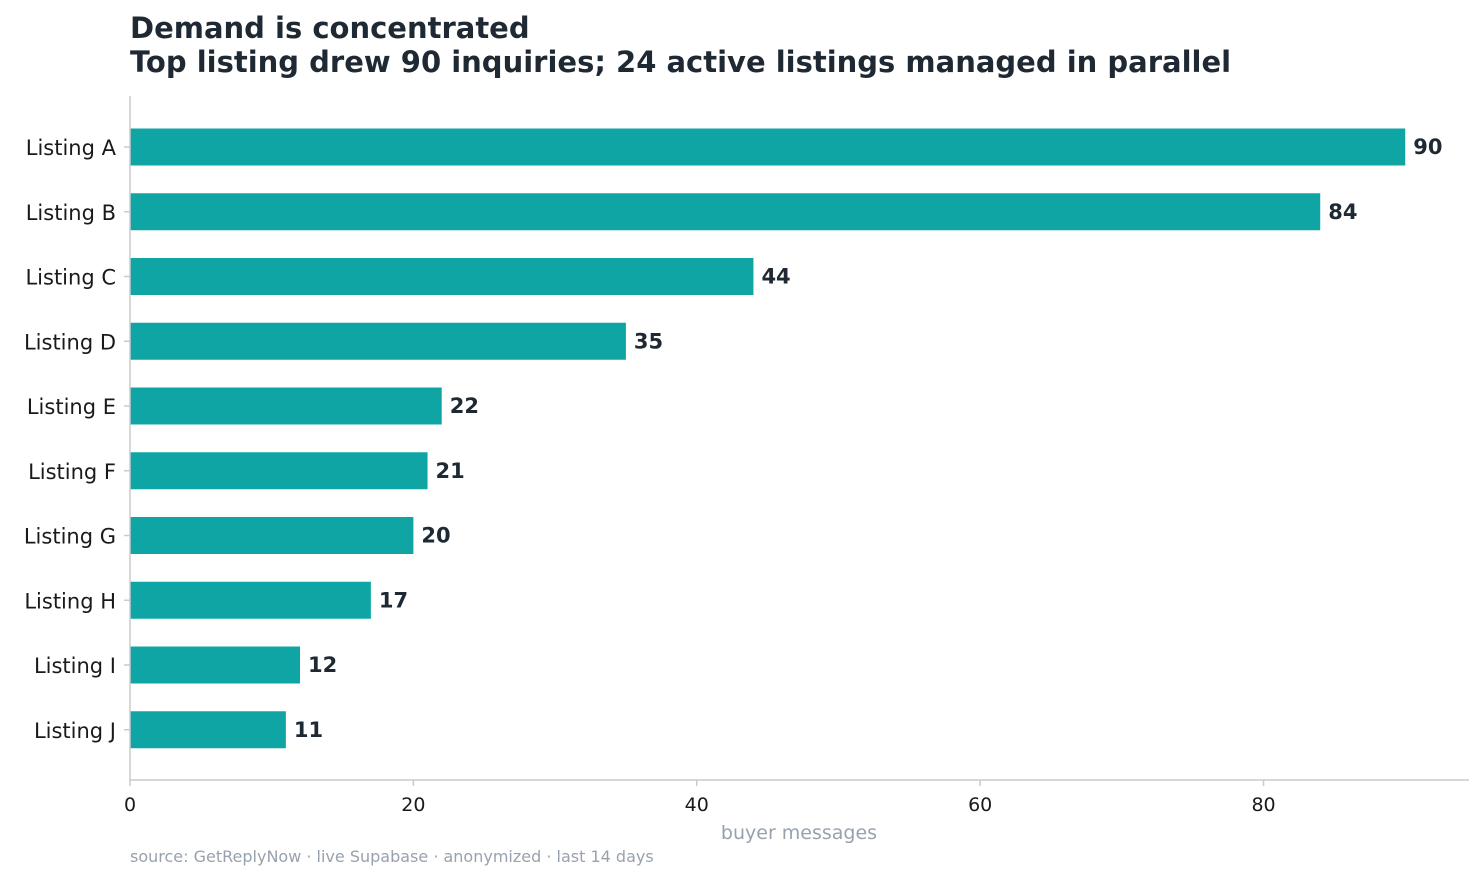  Describe the element at coordinates (215, 665) in the screenshot. I see `bar-listing-i` at that location.